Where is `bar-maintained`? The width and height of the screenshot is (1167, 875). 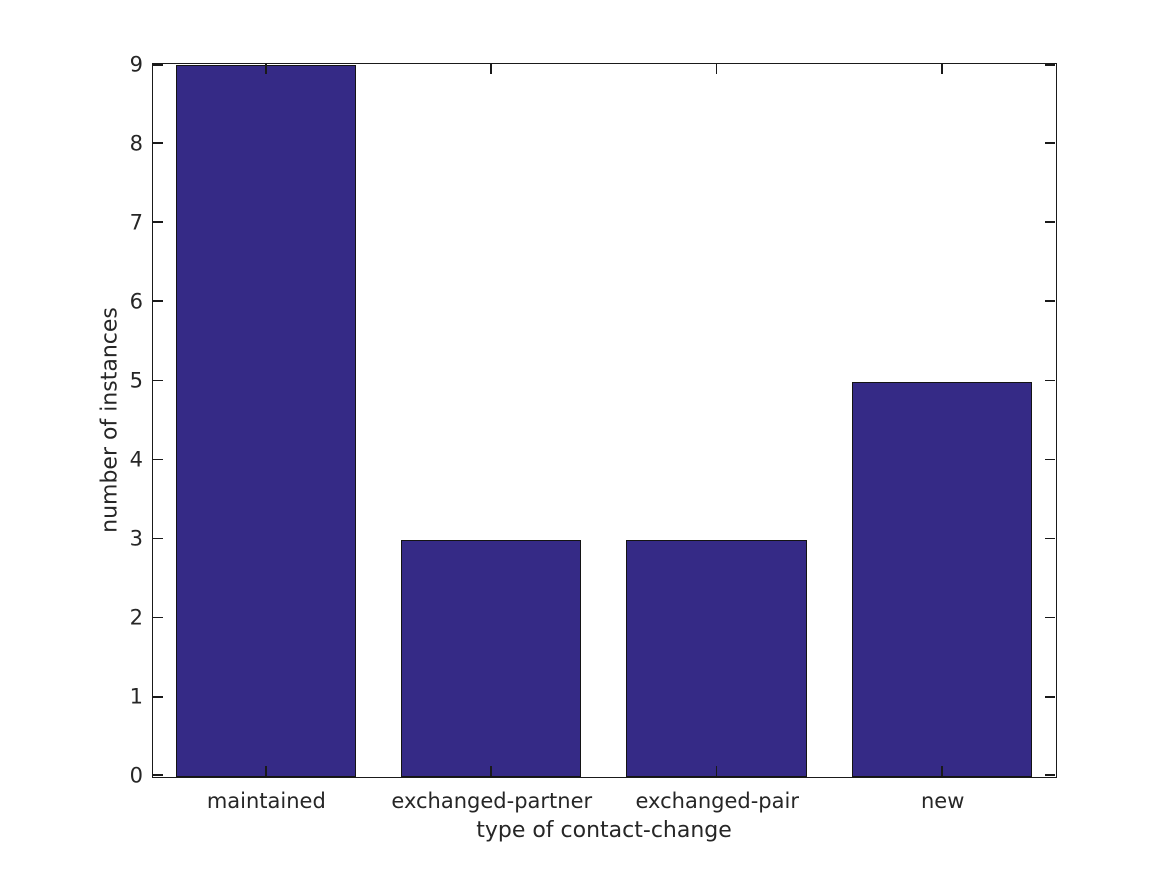 bar-maintained is located at coordinates (265, 421).